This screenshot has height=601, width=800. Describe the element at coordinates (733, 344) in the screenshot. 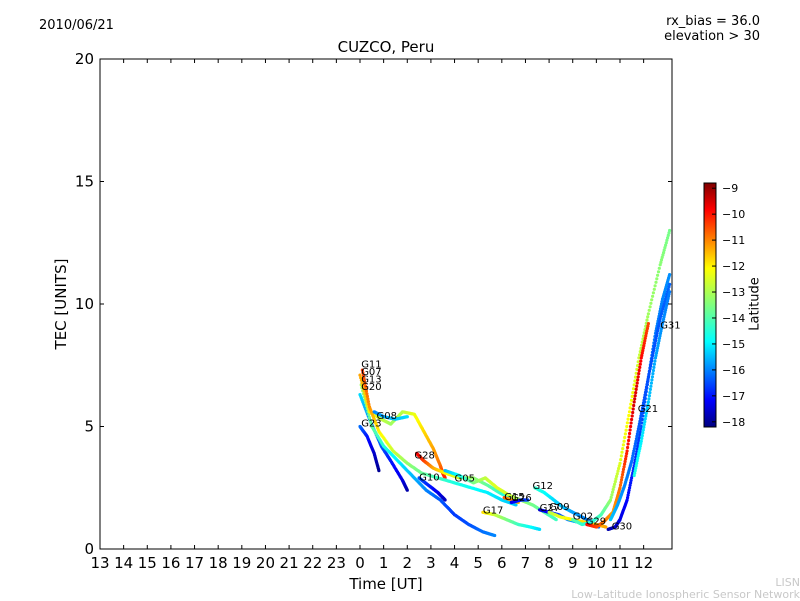

I see `colorbar-tick-label: −15` at that location.